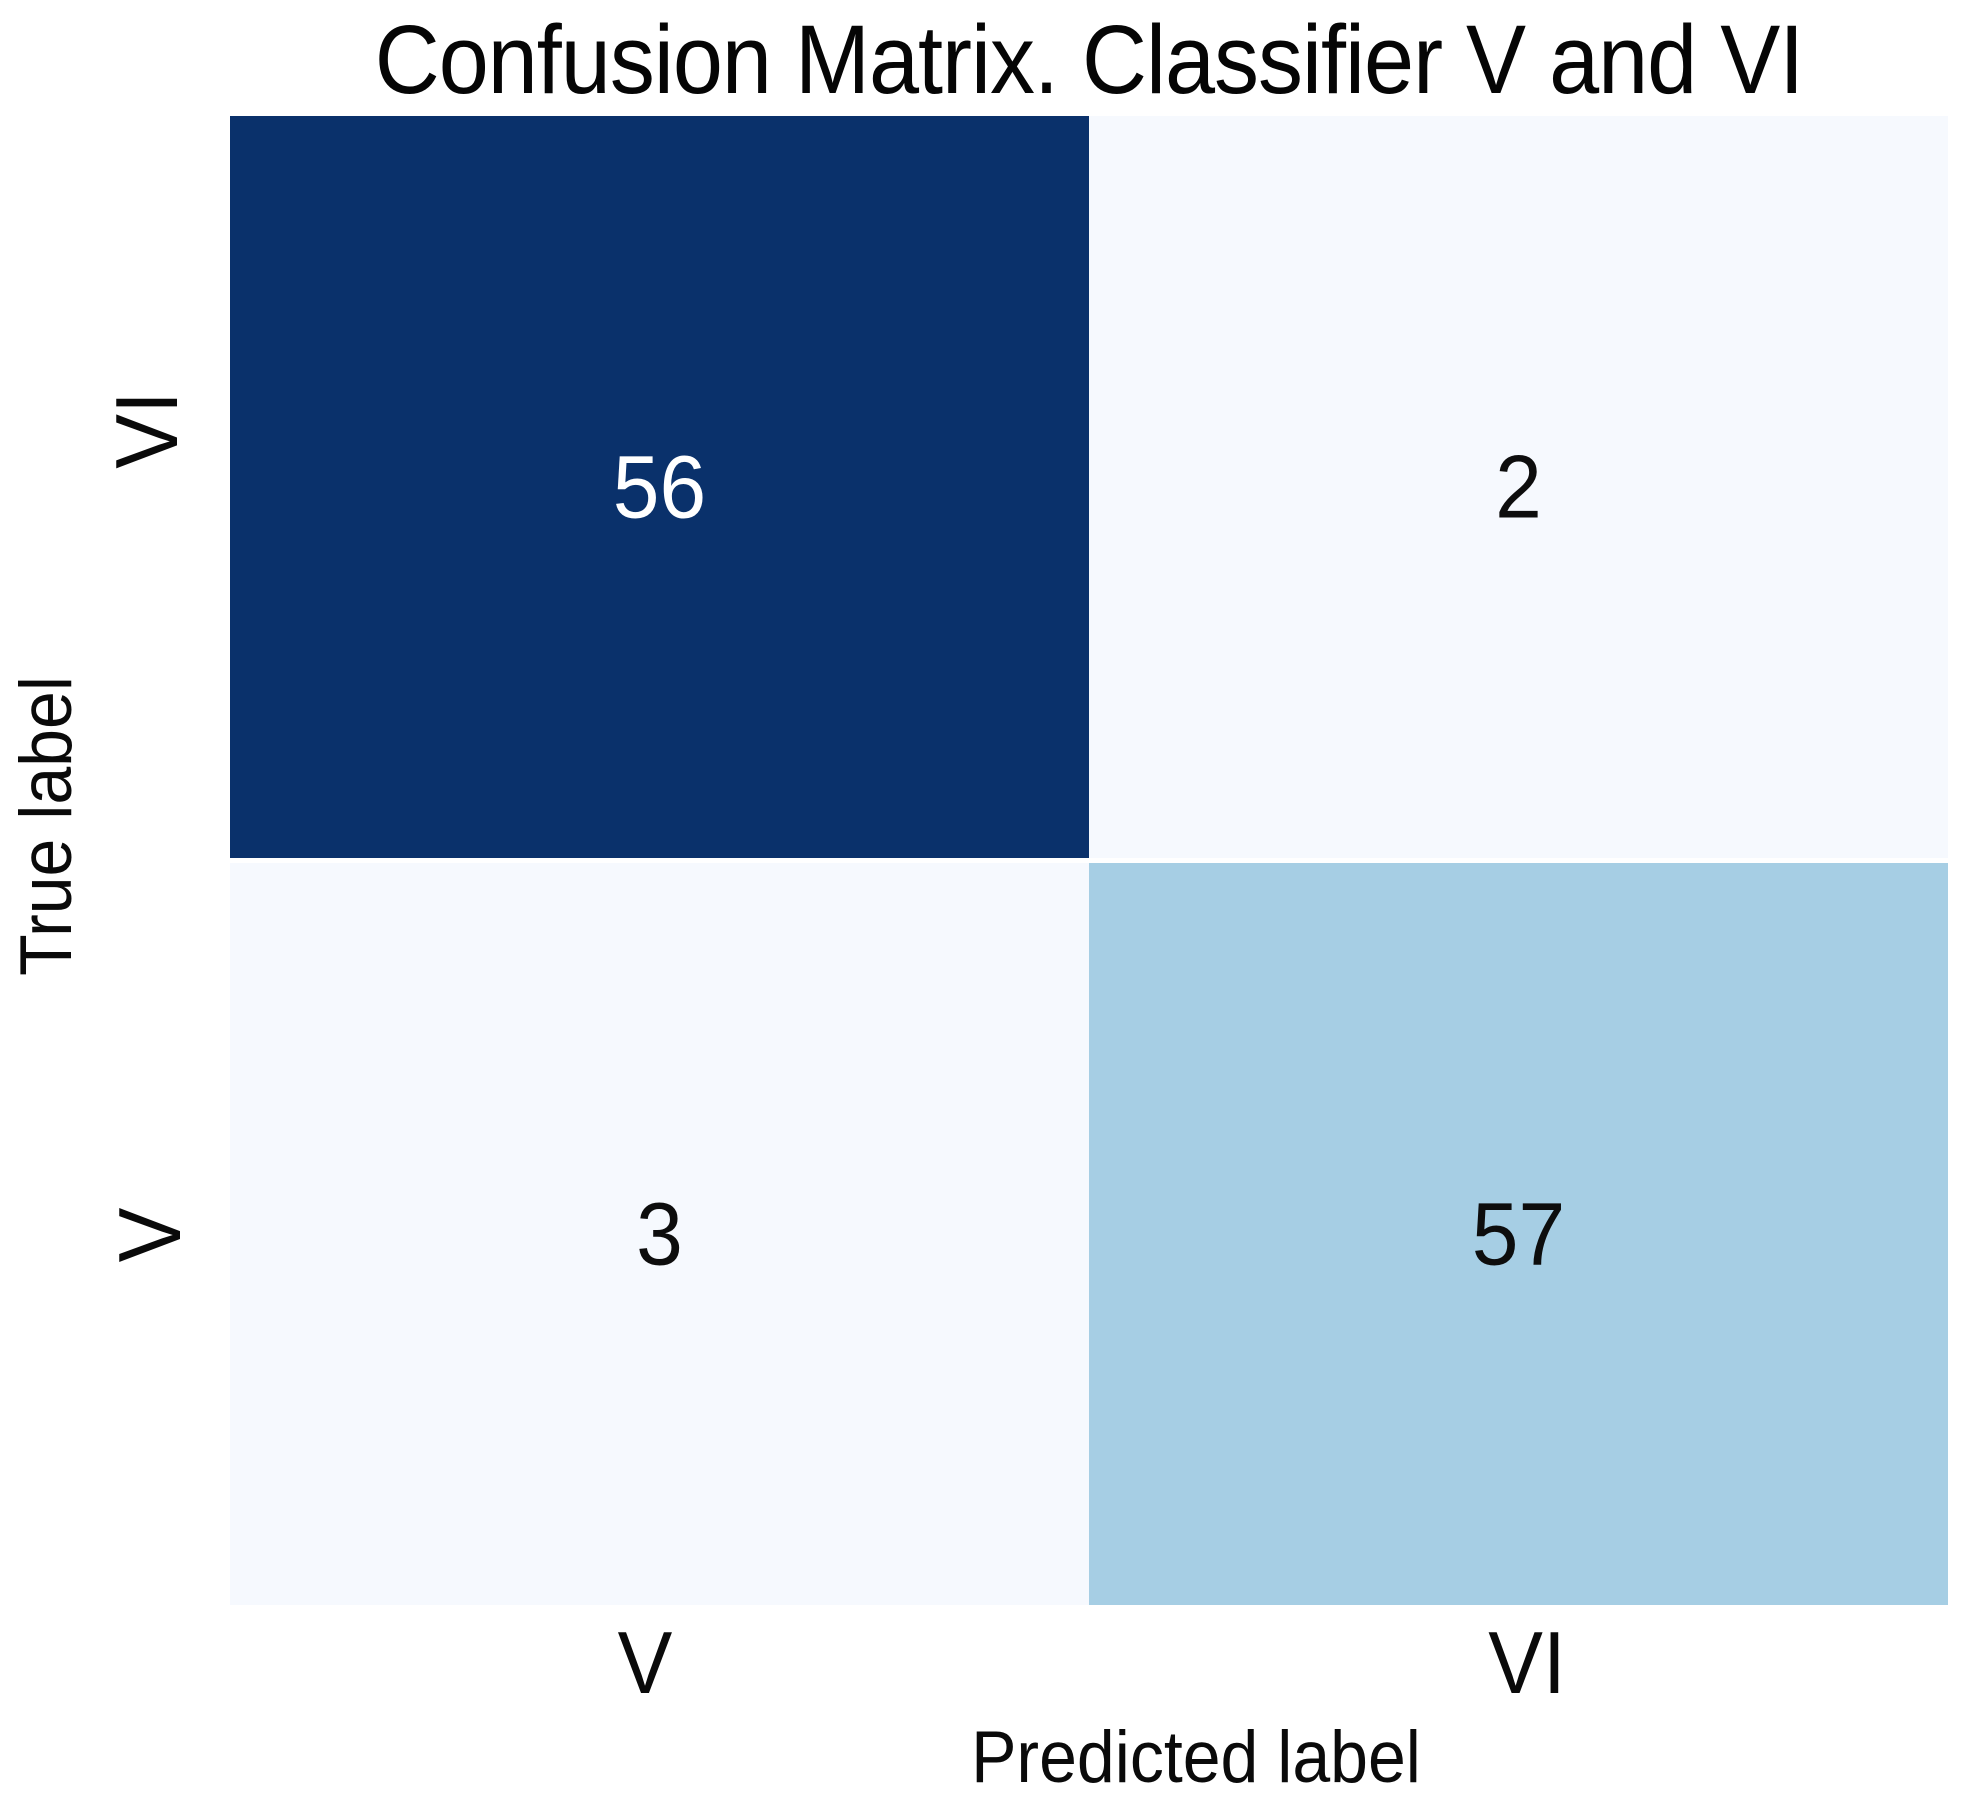  Describe the element at coordinates (1089, 60) in the screenshot. I see `chart-title: Confusion Matrix. Classifier V and VI` at that location.